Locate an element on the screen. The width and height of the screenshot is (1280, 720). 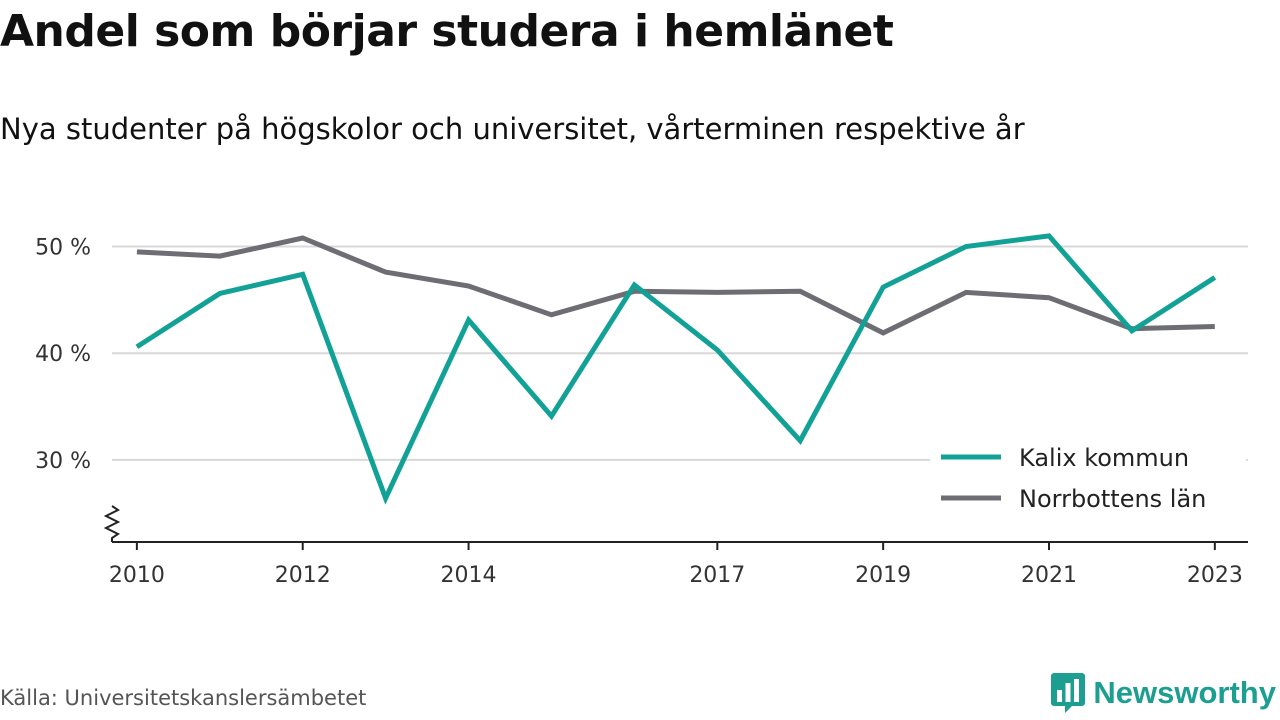
x-tick-label: 2014 is located at coordinates (469, 575).